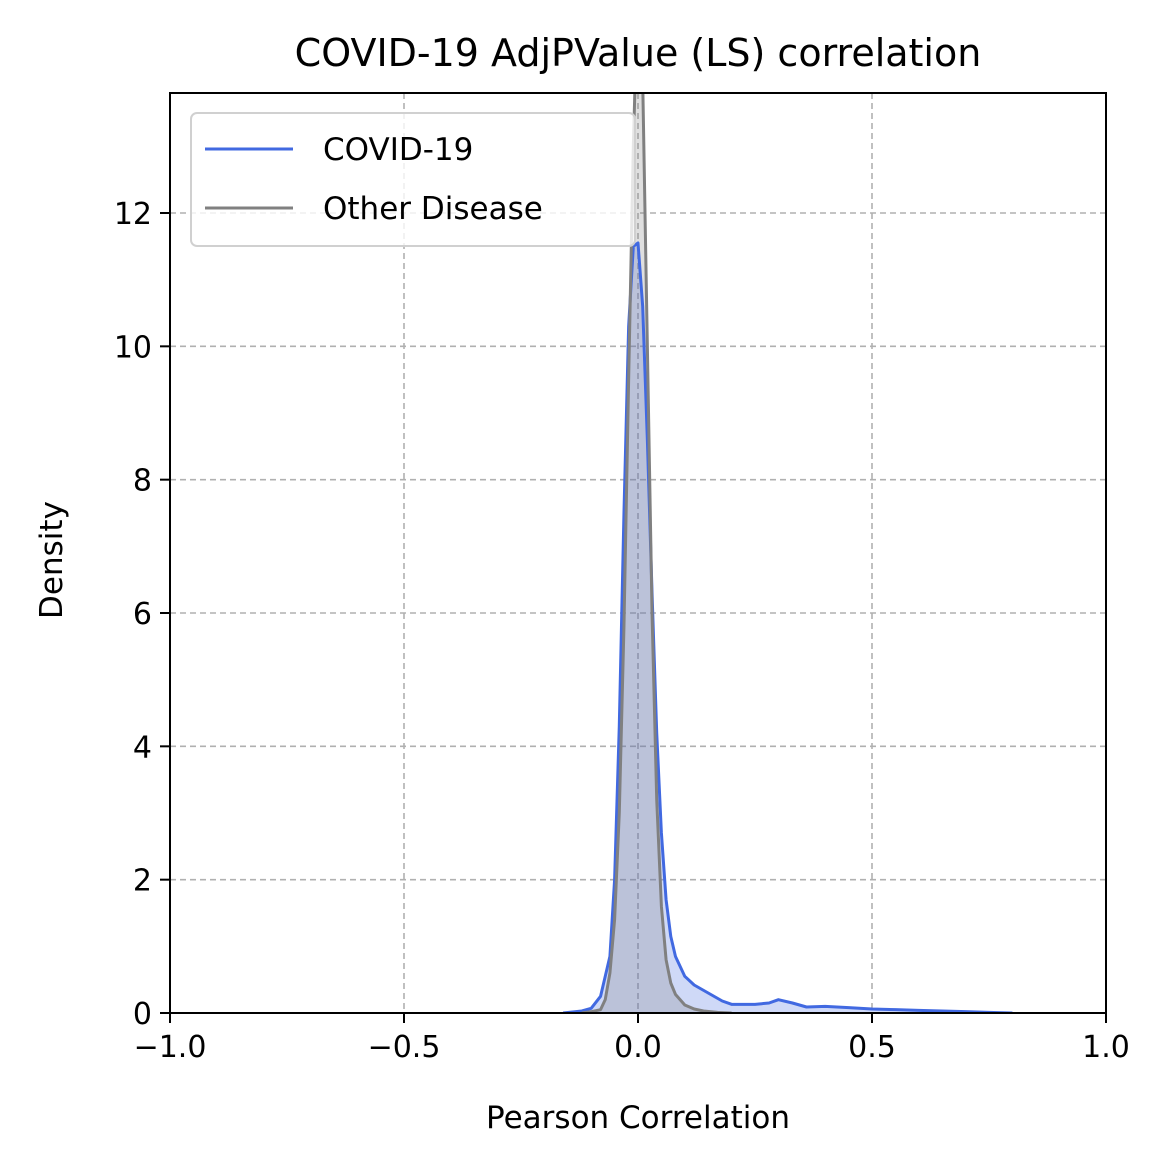 This screenshot has height=1168, width=1167. I want to click on legend: COVID-19 Other Disease, so click(413, 179).